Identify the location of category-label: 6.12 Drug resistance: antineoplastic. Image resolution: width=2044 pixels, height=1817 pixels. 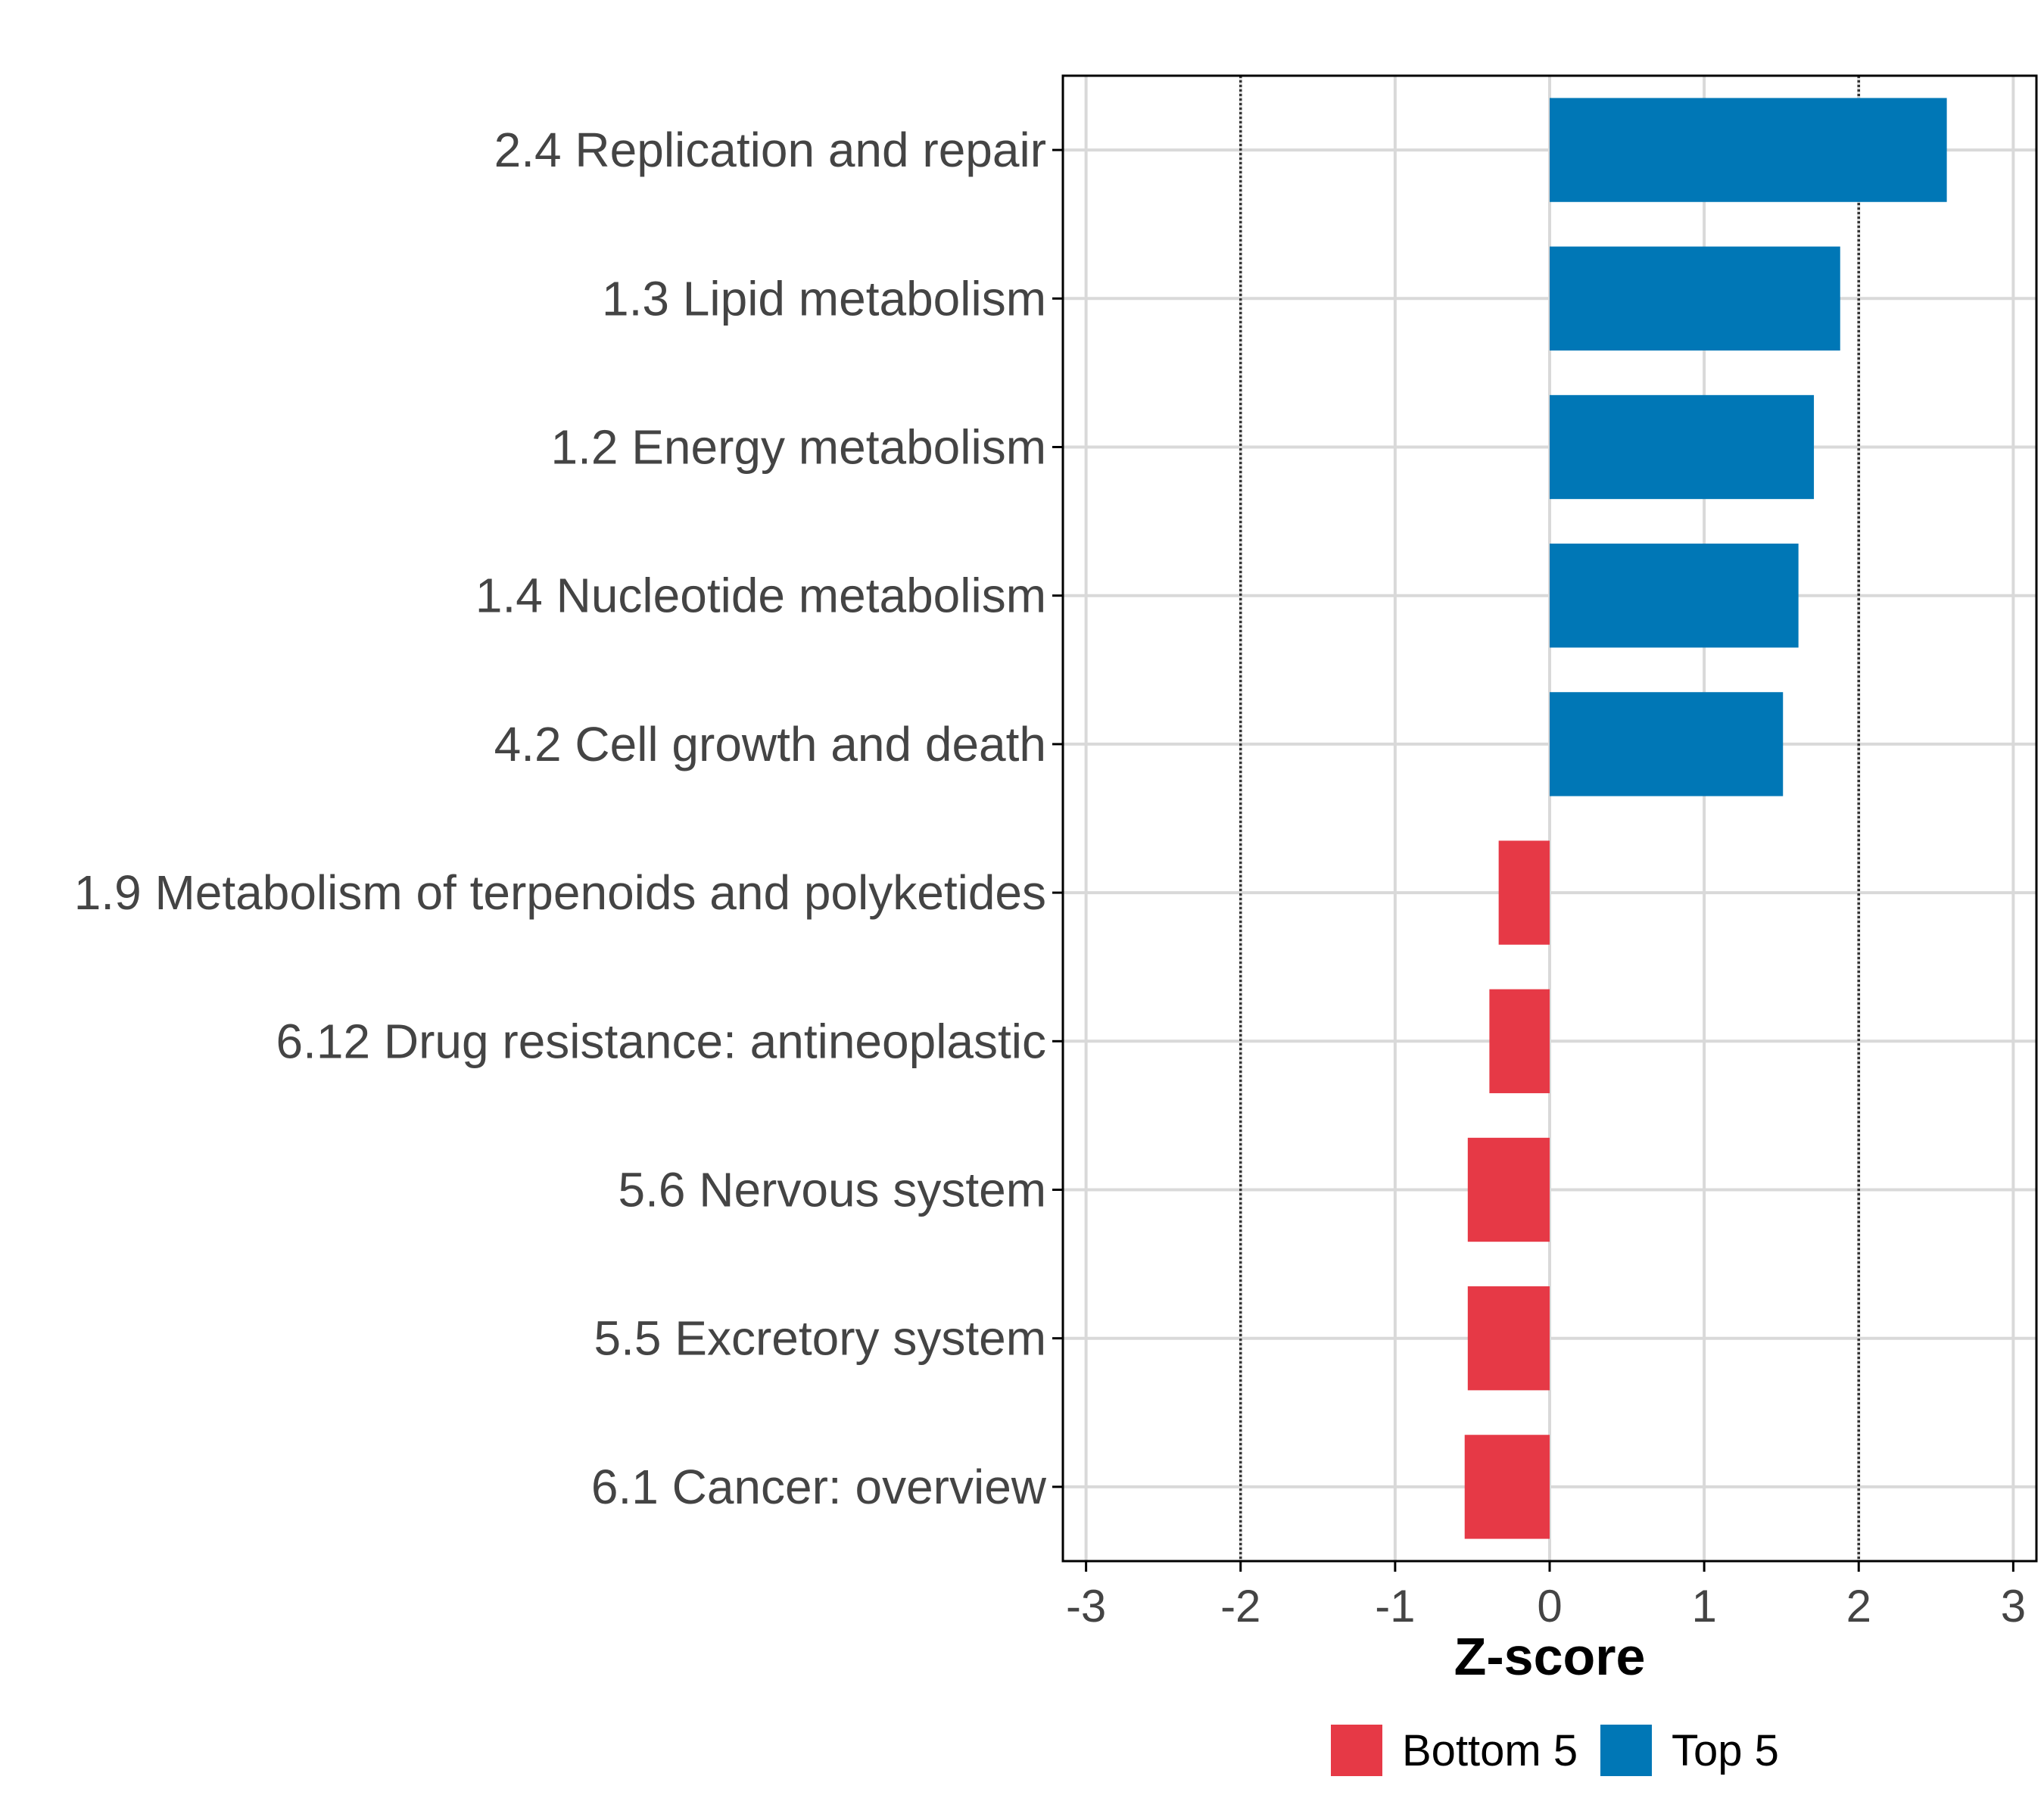
(661, 1041).